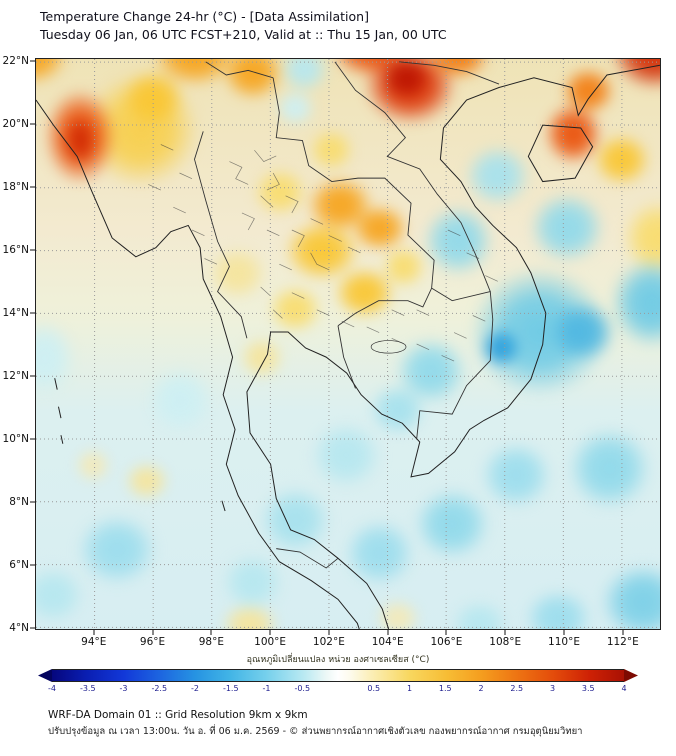 The image size is (676, 756). Describe the element at coordinates (195, 688) in the screenshot. I see `colorbar-tick-label: -2` at that location.